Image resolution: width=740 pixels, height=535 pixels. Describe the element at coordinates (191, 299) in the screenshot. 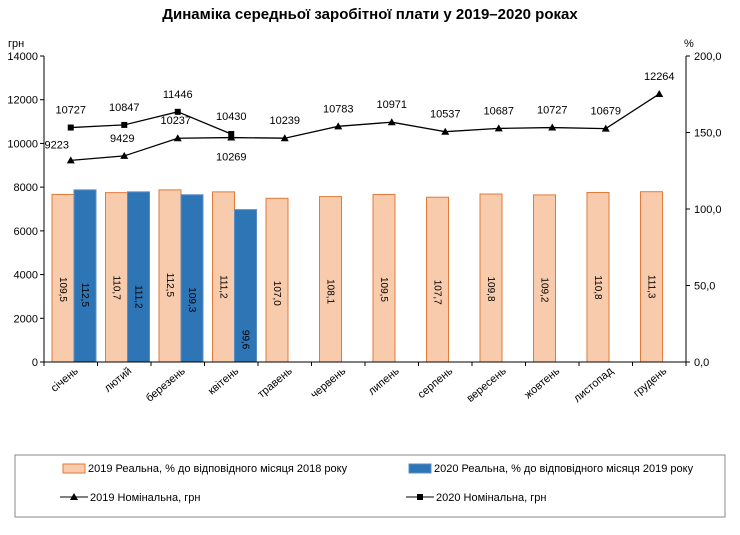

I see `bar-data-label: 109,3` at that location.